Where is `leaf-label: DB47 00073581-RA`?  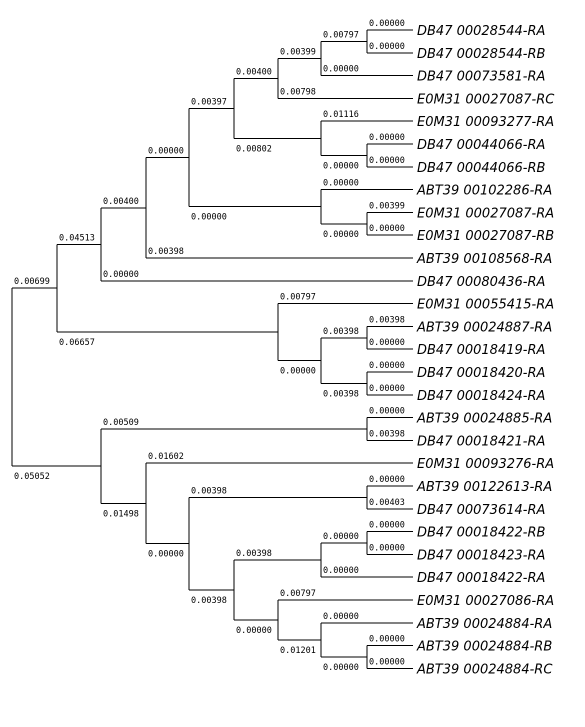 leaf-label: DB47 00073581-RA is located at coordinates (481, 77).